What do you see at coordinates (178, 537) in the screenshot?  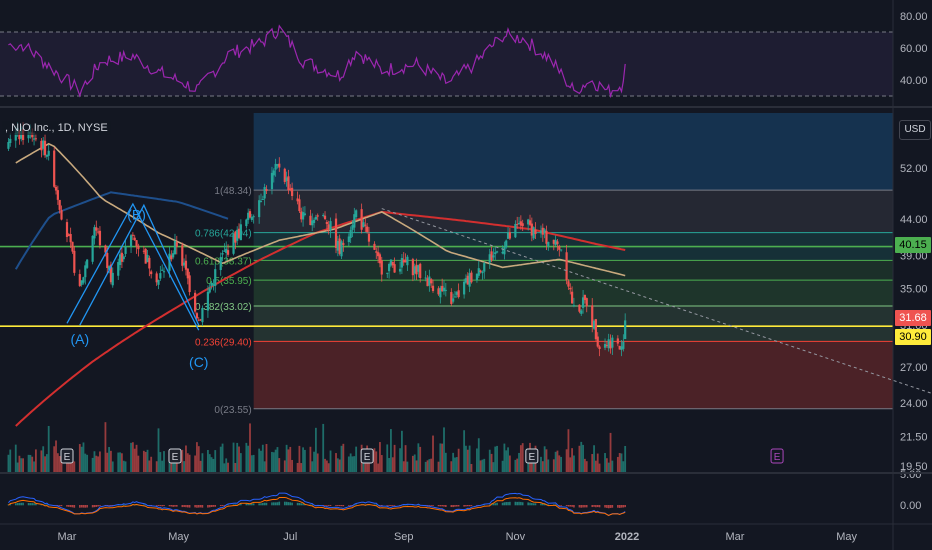 I see `time-tick-label: May` at bounding box center [178, 537].